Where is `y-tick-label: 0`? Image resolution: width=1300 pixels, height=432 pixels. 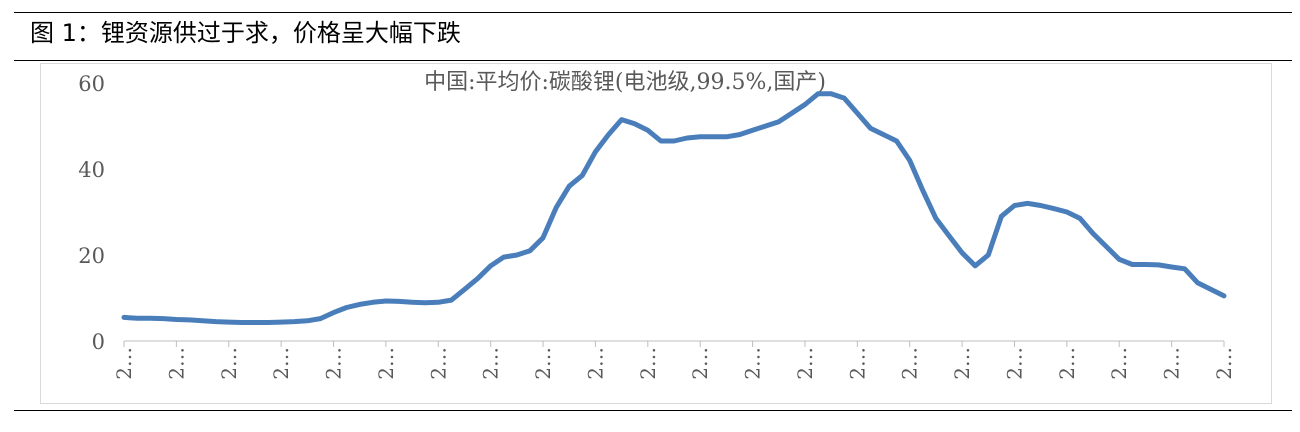 y-tick-label: 0 is located at coordinates (98, 342).